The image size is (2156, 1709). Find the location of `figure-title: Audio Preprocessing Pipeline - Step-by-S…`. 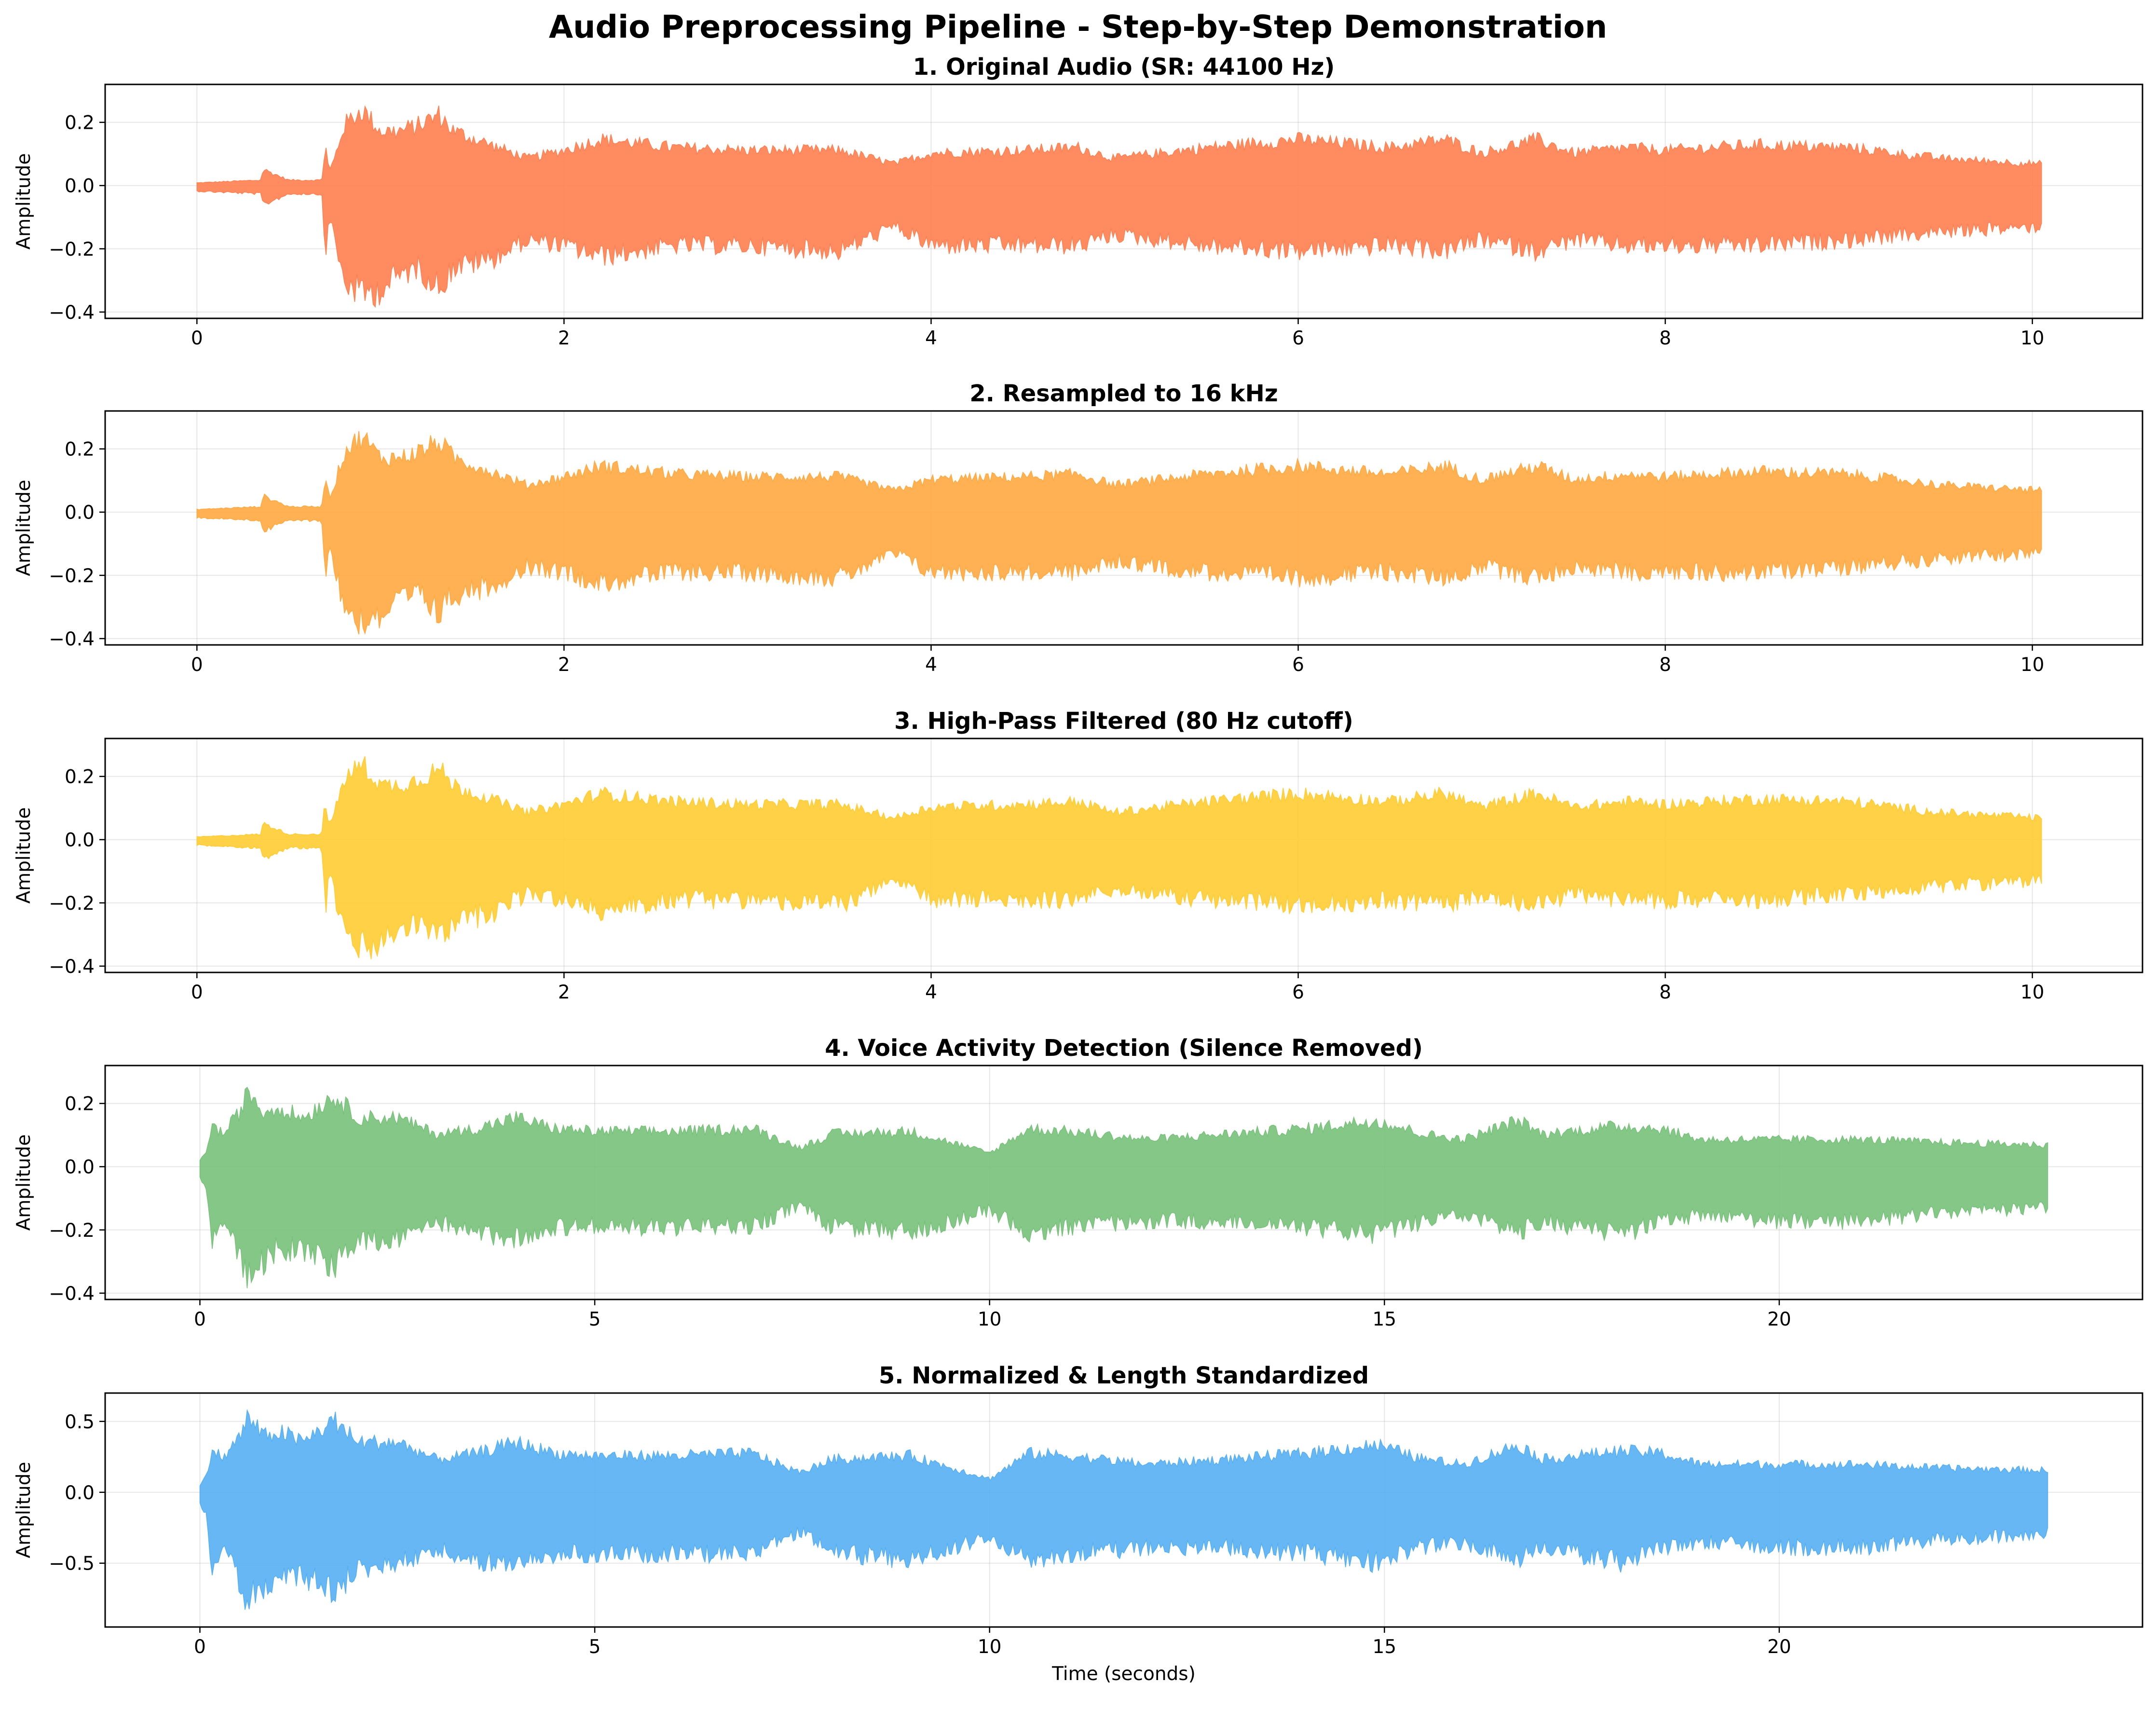

figure-title: Audio Preprocessing Pipeline - Step-by-S… is located at coordinates (1078, 27).